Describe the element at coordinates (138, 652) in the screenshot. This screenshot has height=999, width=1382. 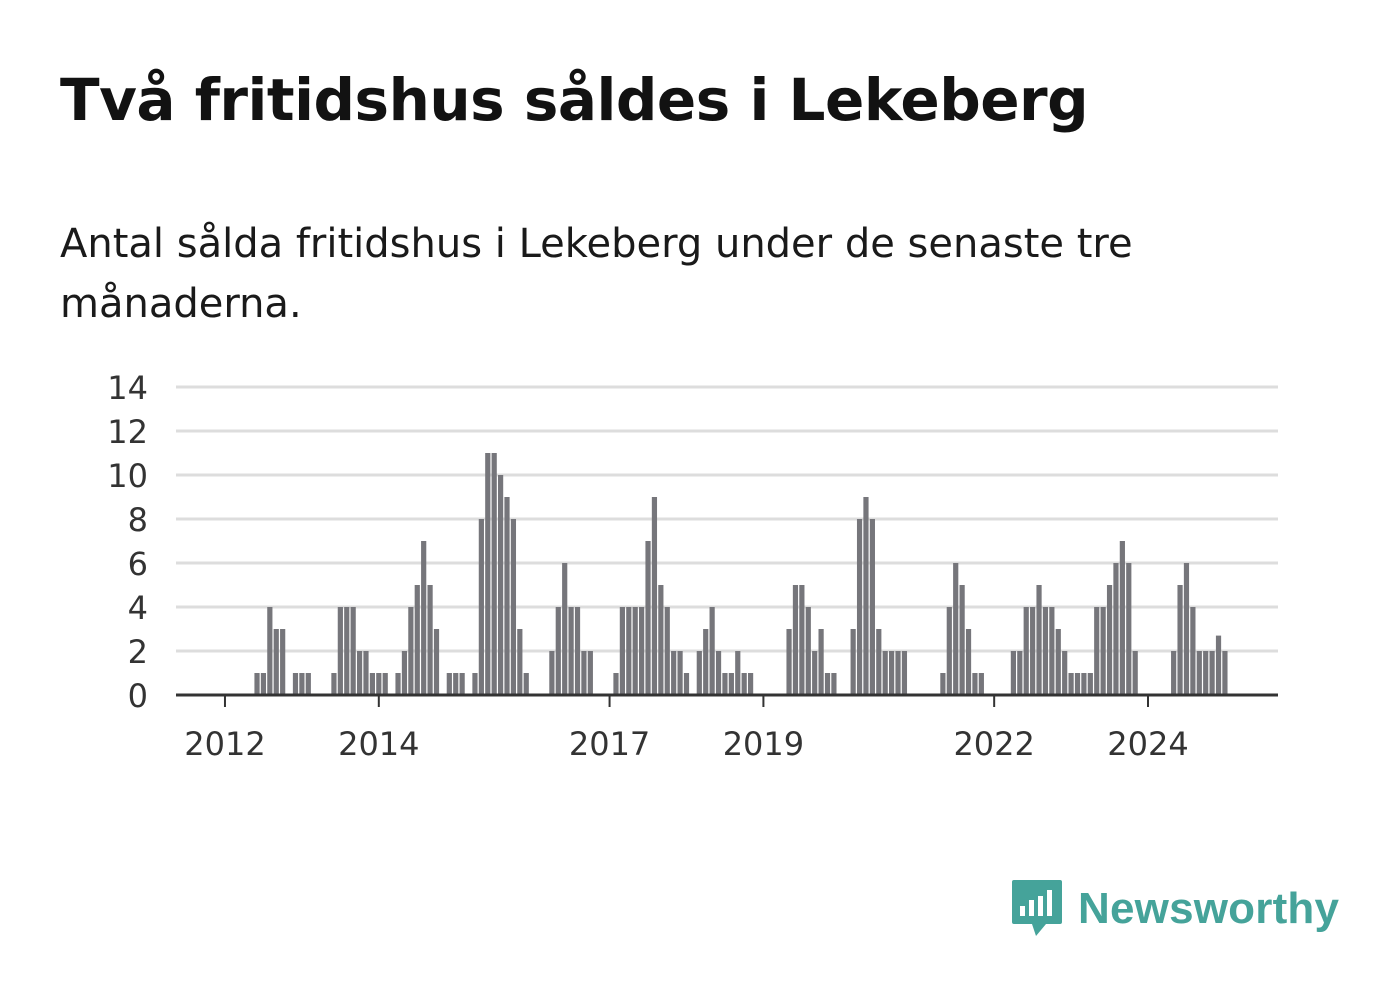
I see `y-tick-label: 2` at that location.